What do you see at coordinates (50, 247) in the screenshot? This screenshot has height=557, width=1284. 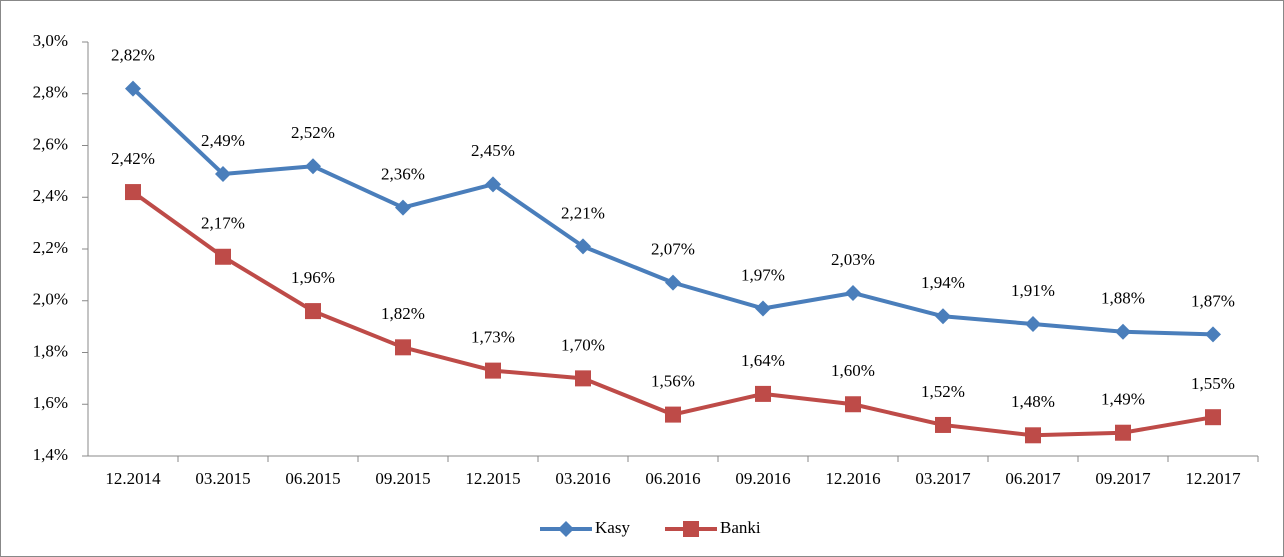 I see `y-tick-label: 2,2%` at bounding box center [50, 247].